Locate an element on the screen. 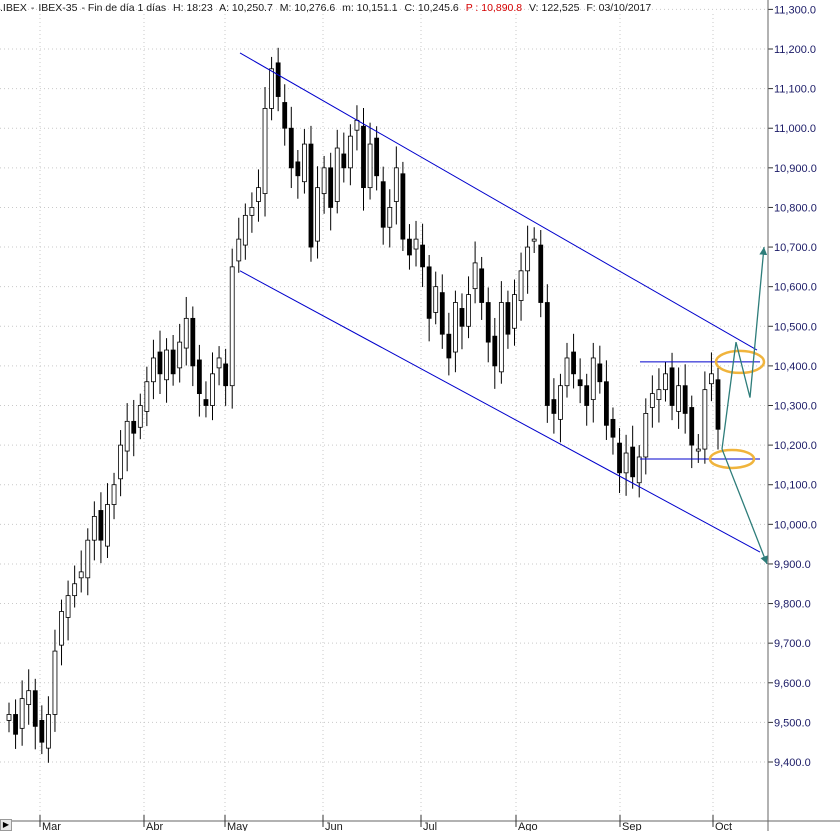 The width and height of the screenshot is (840, 831). y-tick-label: 9,700.0 is located at coordinates (792, 644).